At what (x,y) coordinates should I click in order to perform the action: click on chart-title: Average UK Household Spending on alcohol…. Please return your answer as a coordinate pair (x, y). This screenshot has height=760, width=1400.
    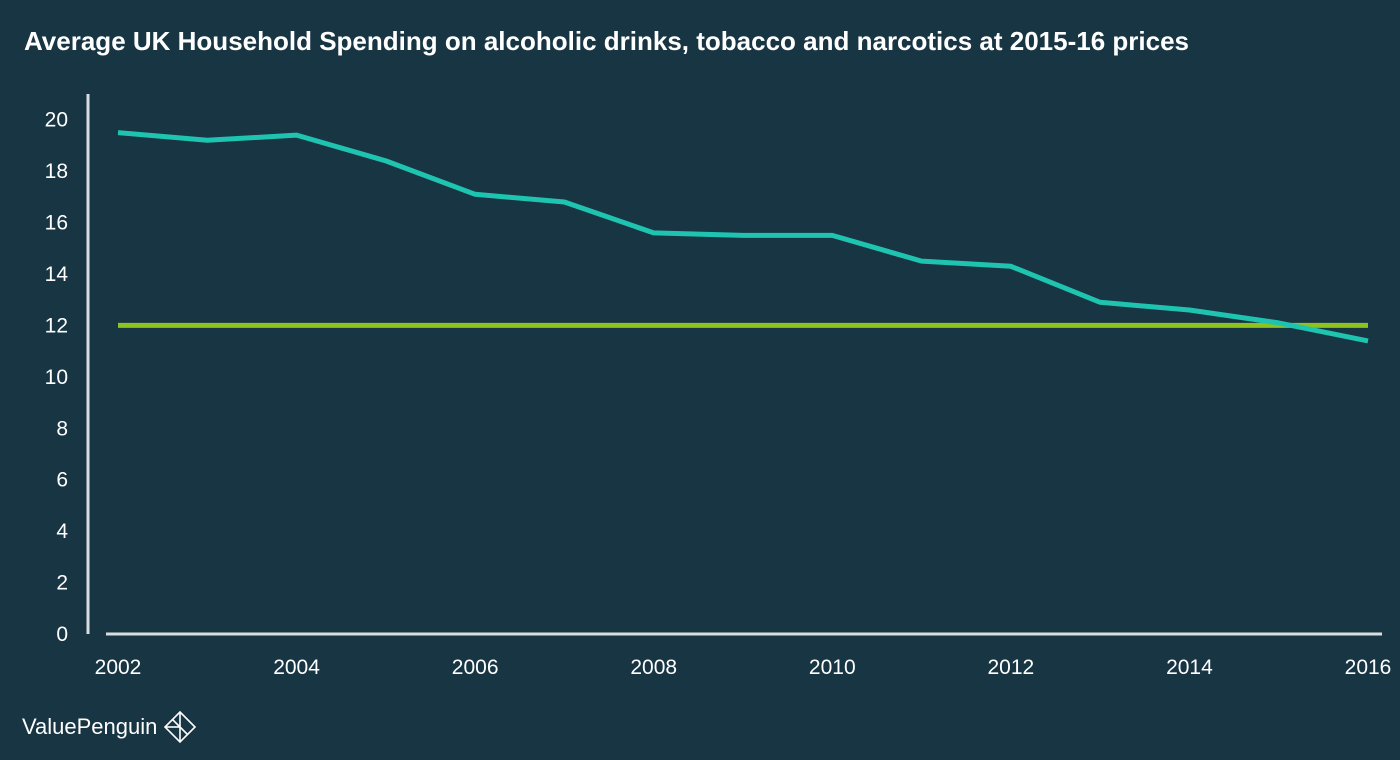
    Looking at the image, I should click on (607, 41).